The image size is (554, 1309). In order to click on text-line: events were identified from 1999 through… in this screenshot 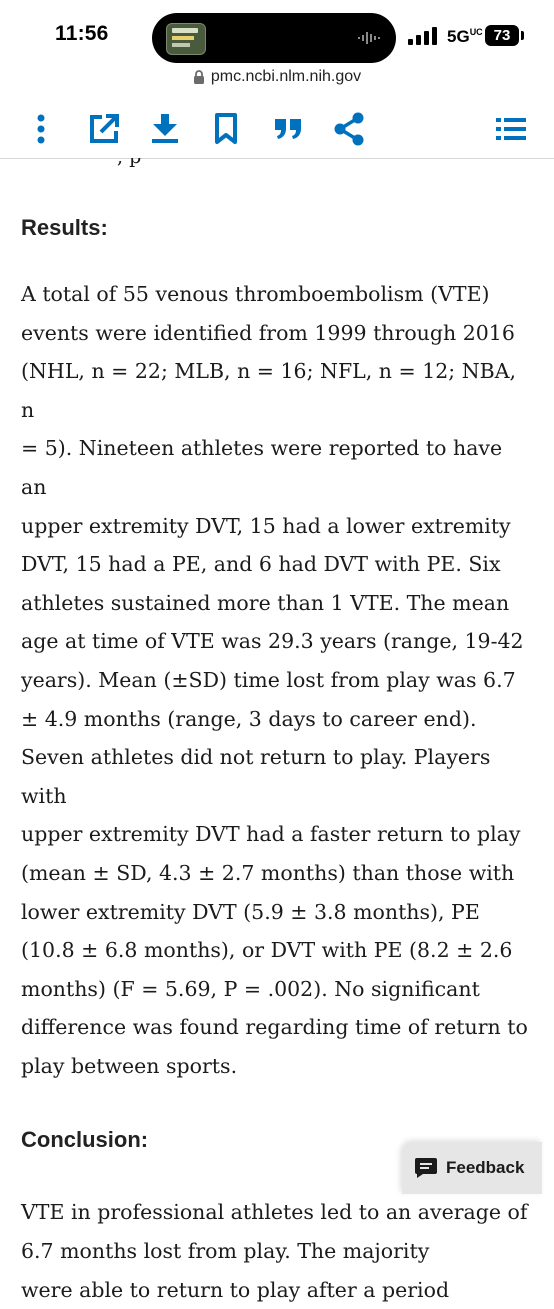, I will do `click(268, 332)`.